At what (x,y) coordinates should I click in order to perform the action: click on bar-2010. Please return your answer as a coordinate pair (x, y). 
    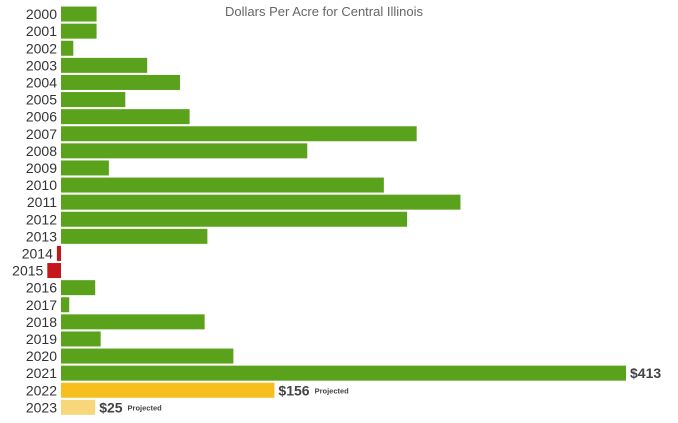
    Looking at the image, I should click on (222, 185).